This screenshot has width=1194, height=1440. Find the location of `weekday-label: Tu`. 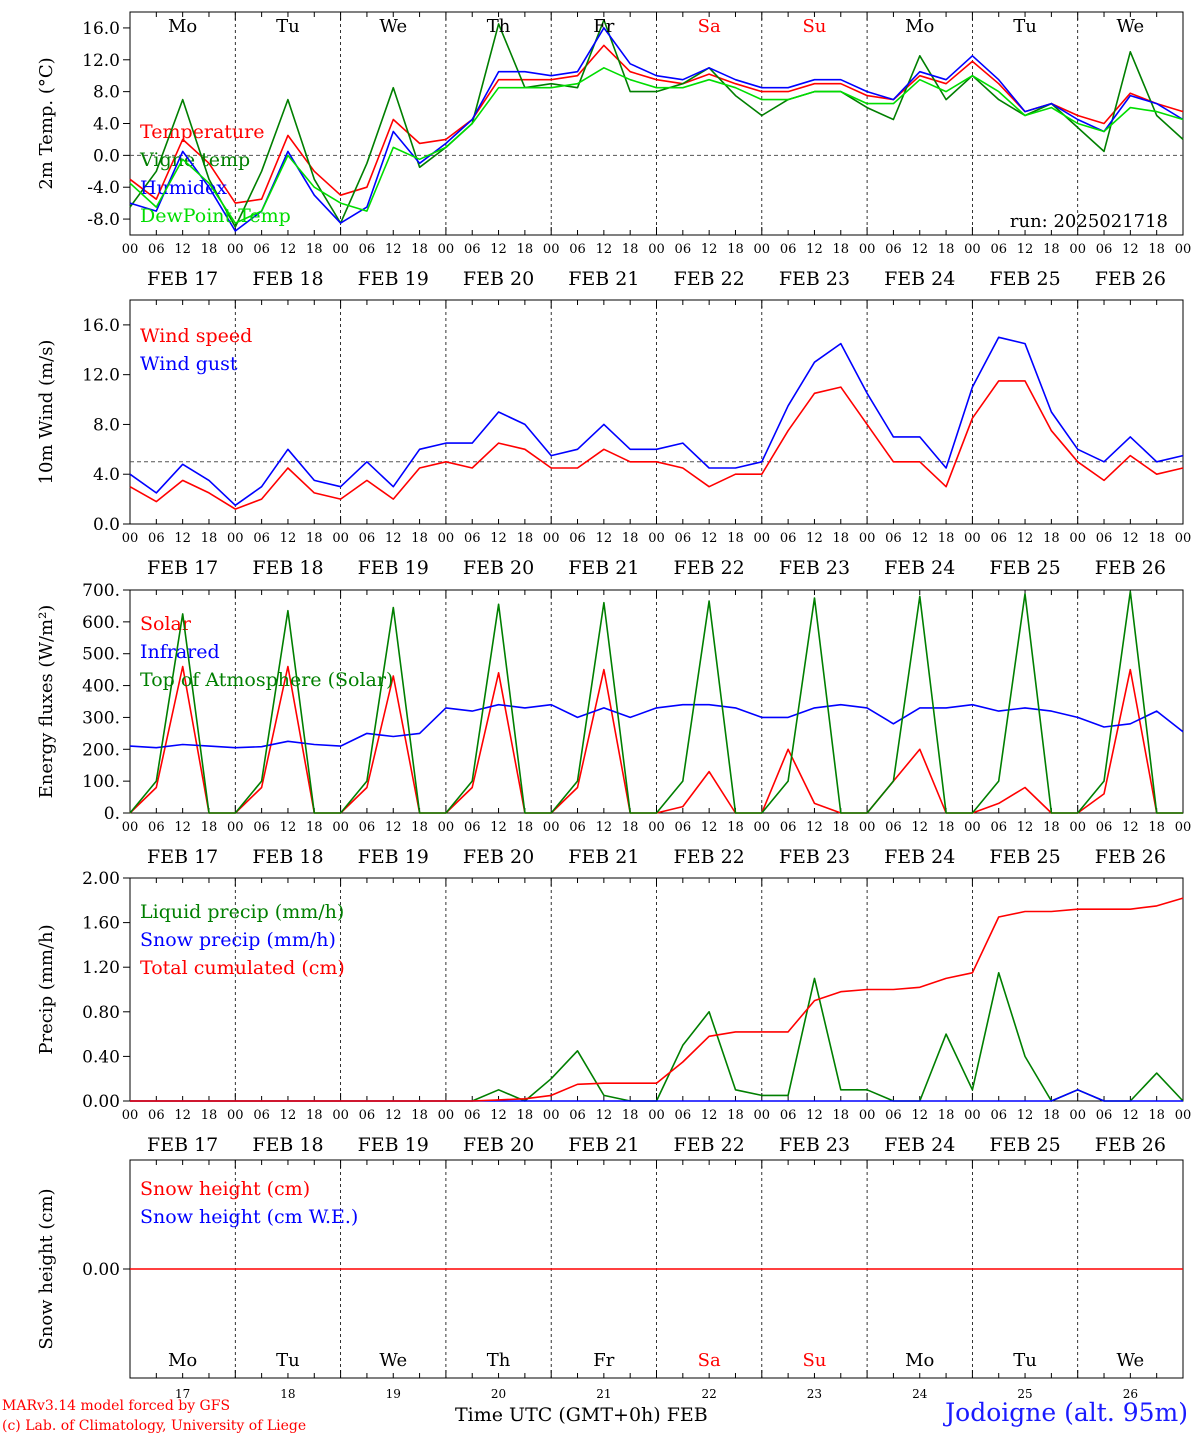

weekday-label: Tu is located at coordinates (288, 26).